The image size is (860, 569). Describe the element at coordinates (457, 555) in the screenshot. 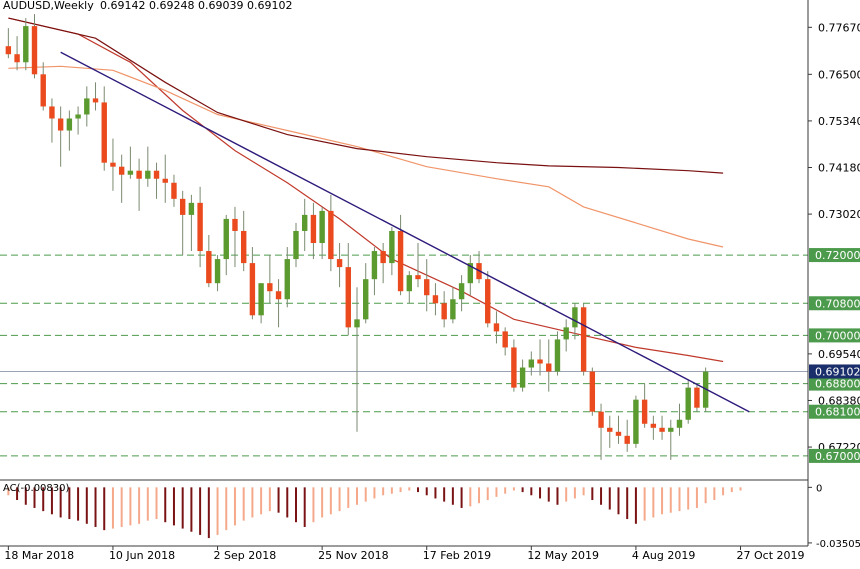

I see `time-tick-label: 17 Feb 2019` at that location.